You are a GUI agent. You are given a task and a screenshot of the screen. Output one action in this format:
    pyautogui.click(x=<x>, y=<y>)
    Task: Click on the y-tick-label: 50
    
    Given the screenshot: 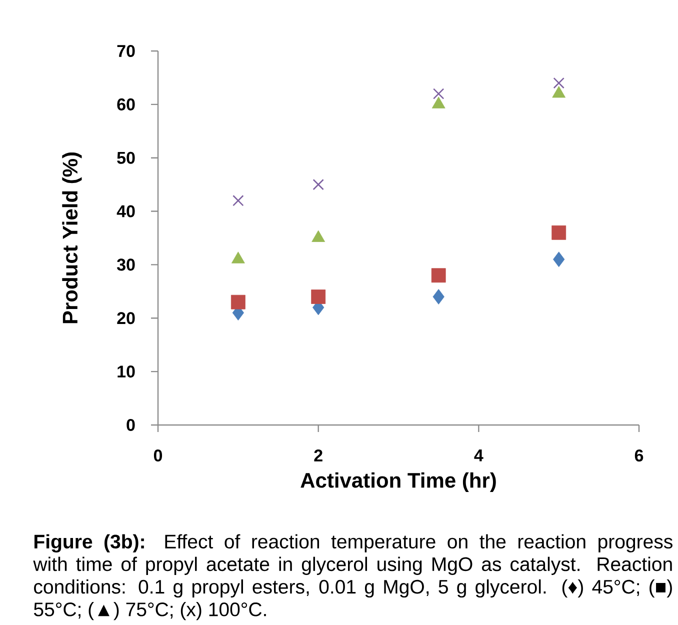 What is the action you would take?
    pyautogui.click(x=126, y=158)
    